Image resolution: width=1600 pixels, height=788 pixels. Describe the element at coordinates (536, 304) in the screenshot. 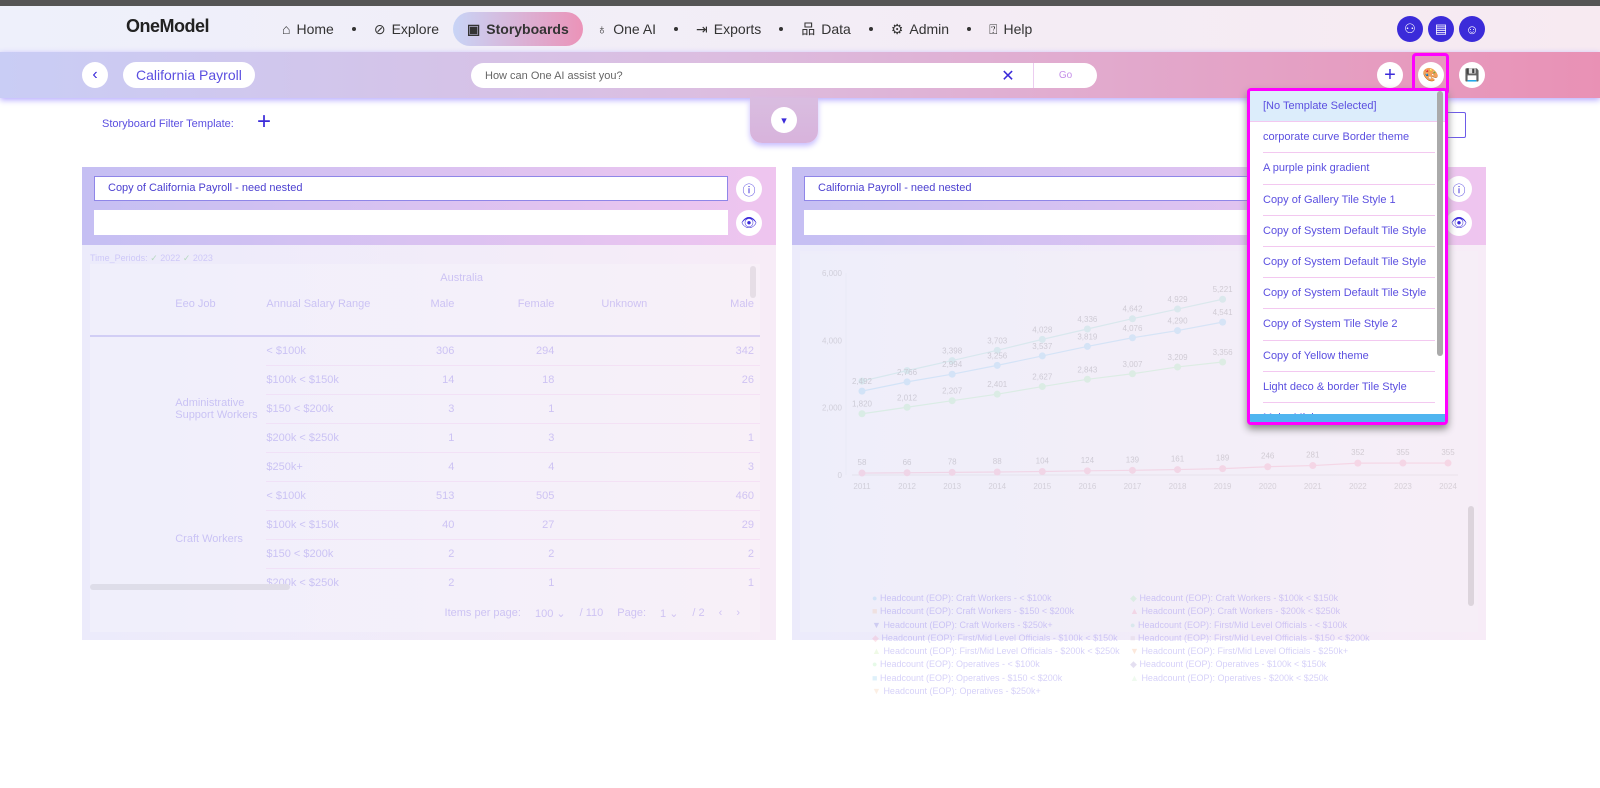

I see `column-header: Female` at that location.